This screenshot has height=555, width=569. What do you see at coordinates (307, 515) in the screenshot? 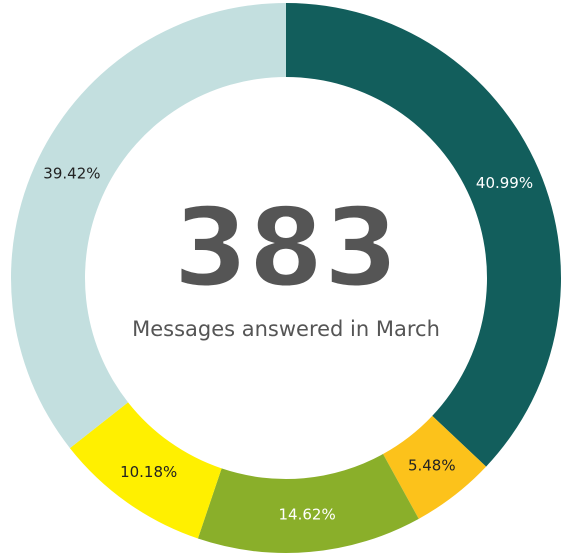
I see `slice-label: 14.62%` at bounding box center [307, 515].